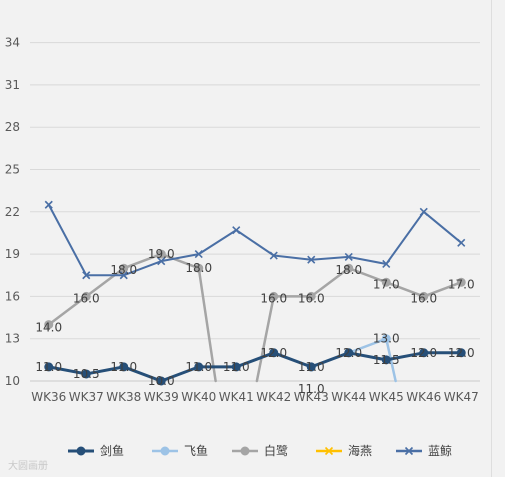  Describe the element at coordinates (48, 397) in the screenshot. I see `x-tick-label: WK36` at that location.